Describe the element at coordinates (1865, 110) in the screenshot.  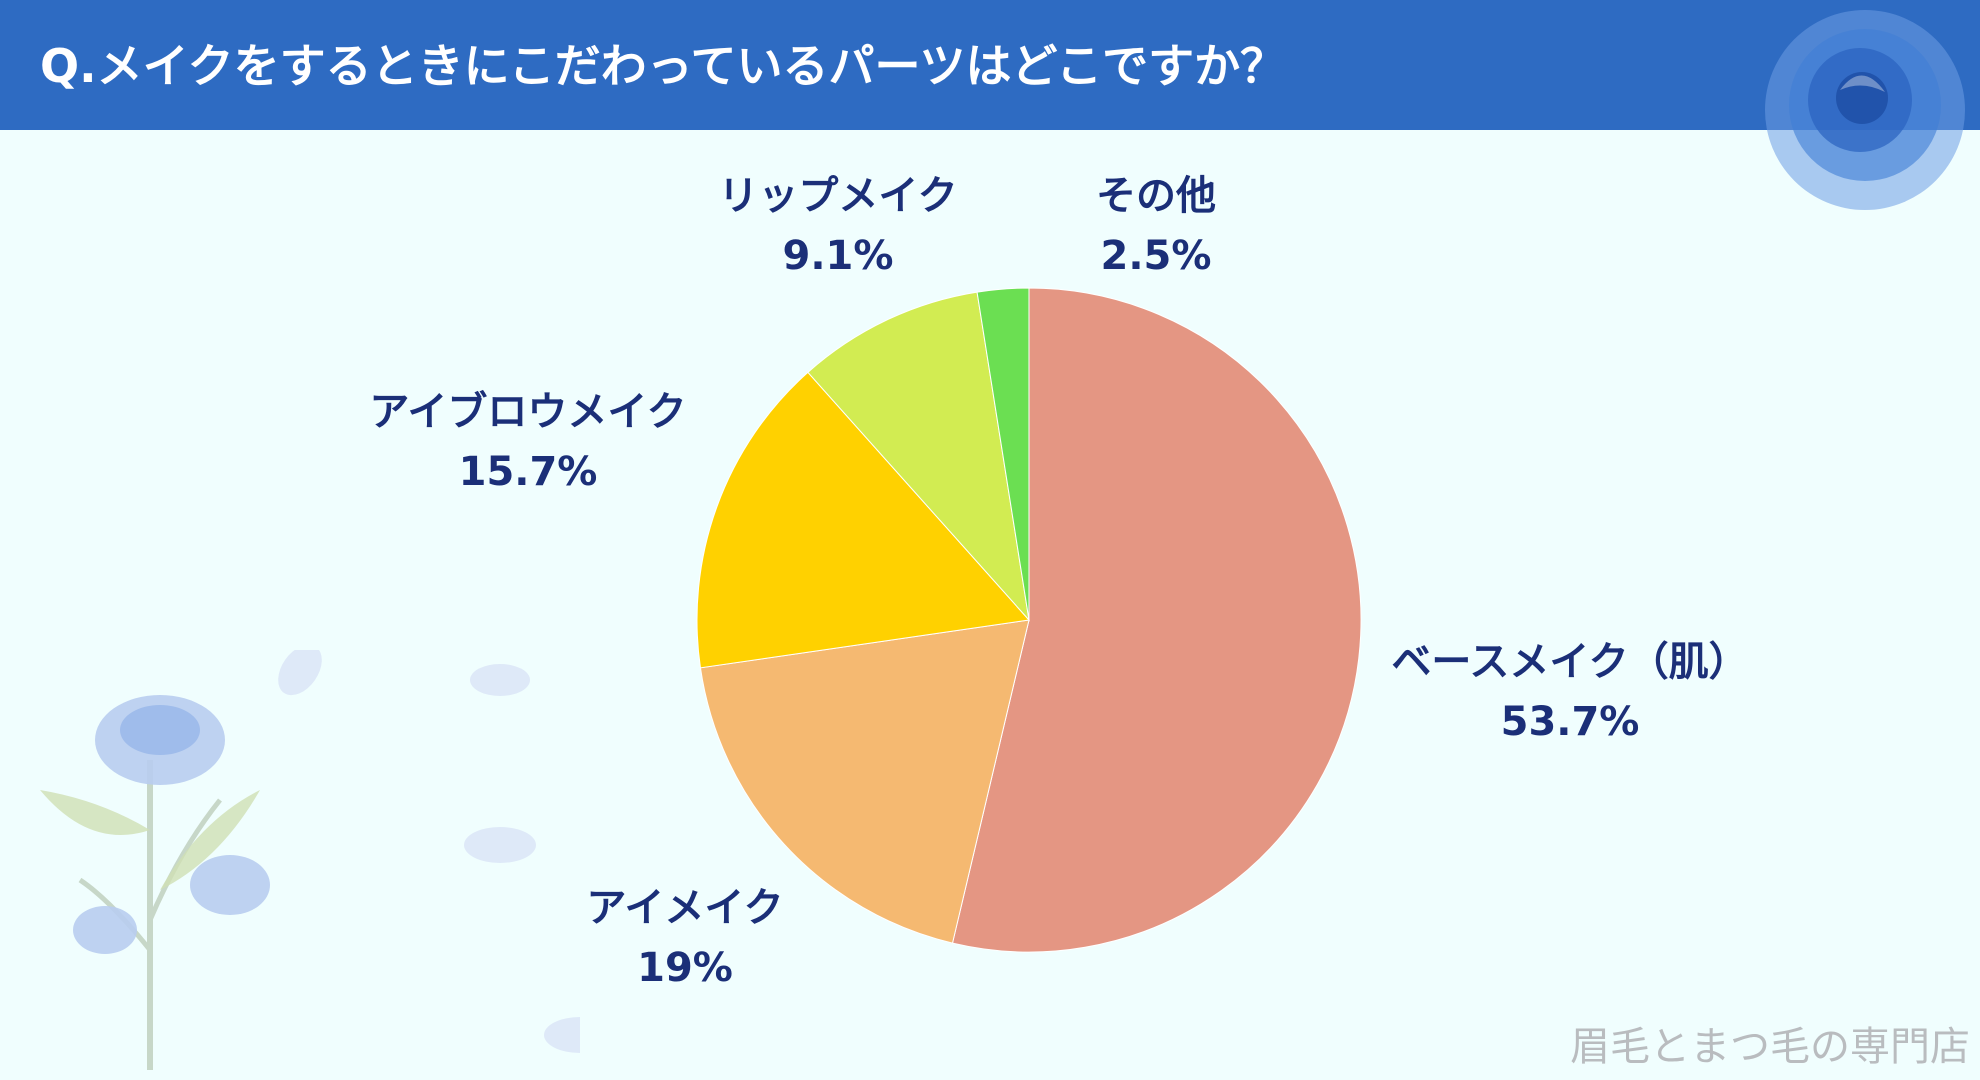
I see `rose-decoration-top-right` at that location.